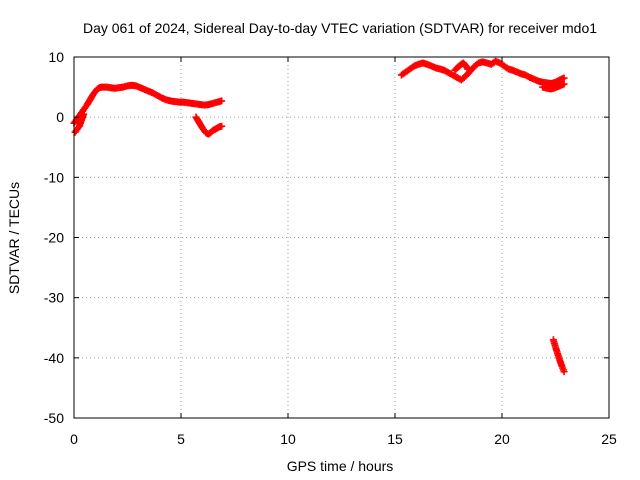  What do you see at coordinates (56, 57) in the screenshot?
I see `y-tick-label: 10` at bounding box center [56, 57].